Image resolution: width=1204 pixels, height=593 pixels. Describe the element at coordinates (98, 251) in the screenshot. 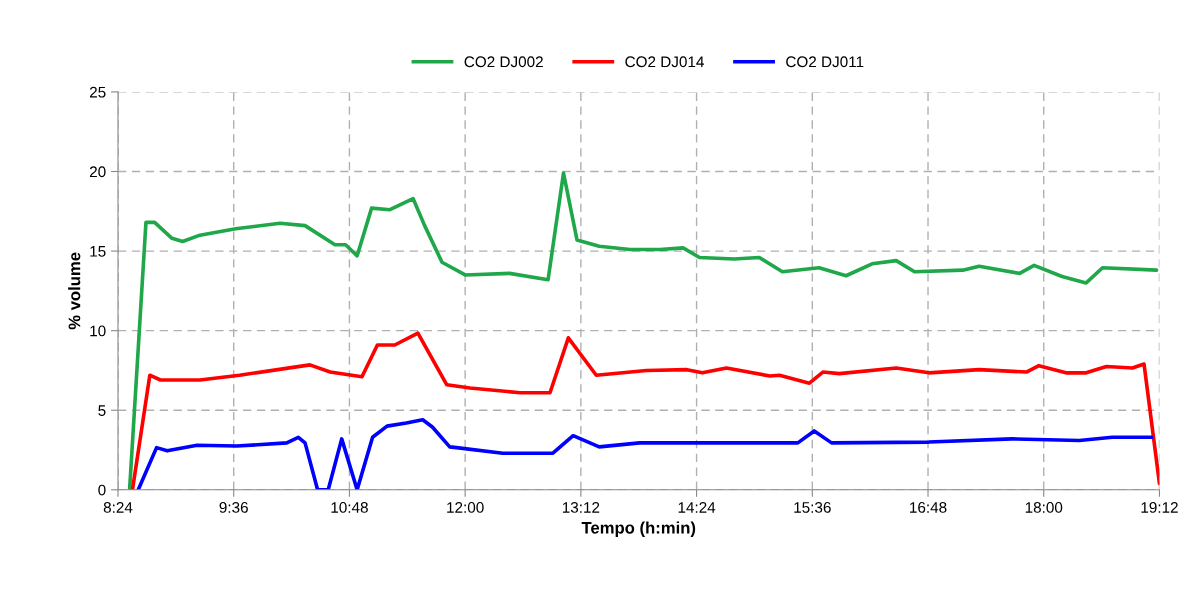

I see `y-tick-label: 15` at that location.